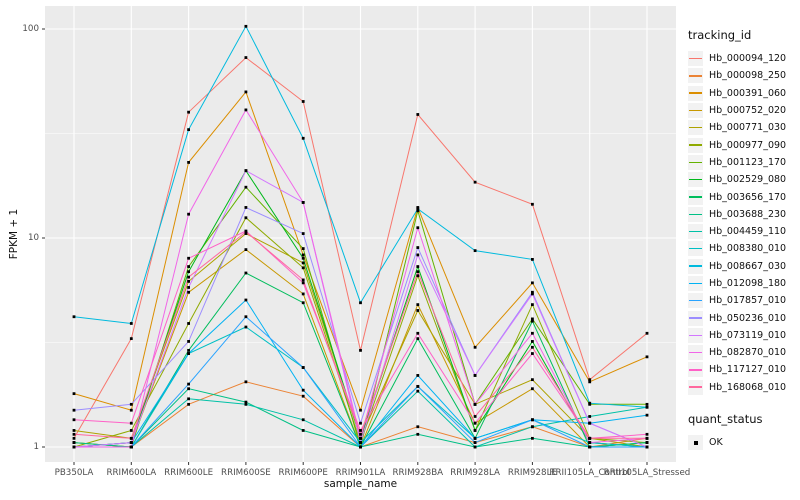 Image resolution: width=800 pixels, height=500 pixels. Describe the element at coordinates (743, 317) in the screenshot. I see `legend-item-Hb_050236_010: Hb_050236_010` at that location.